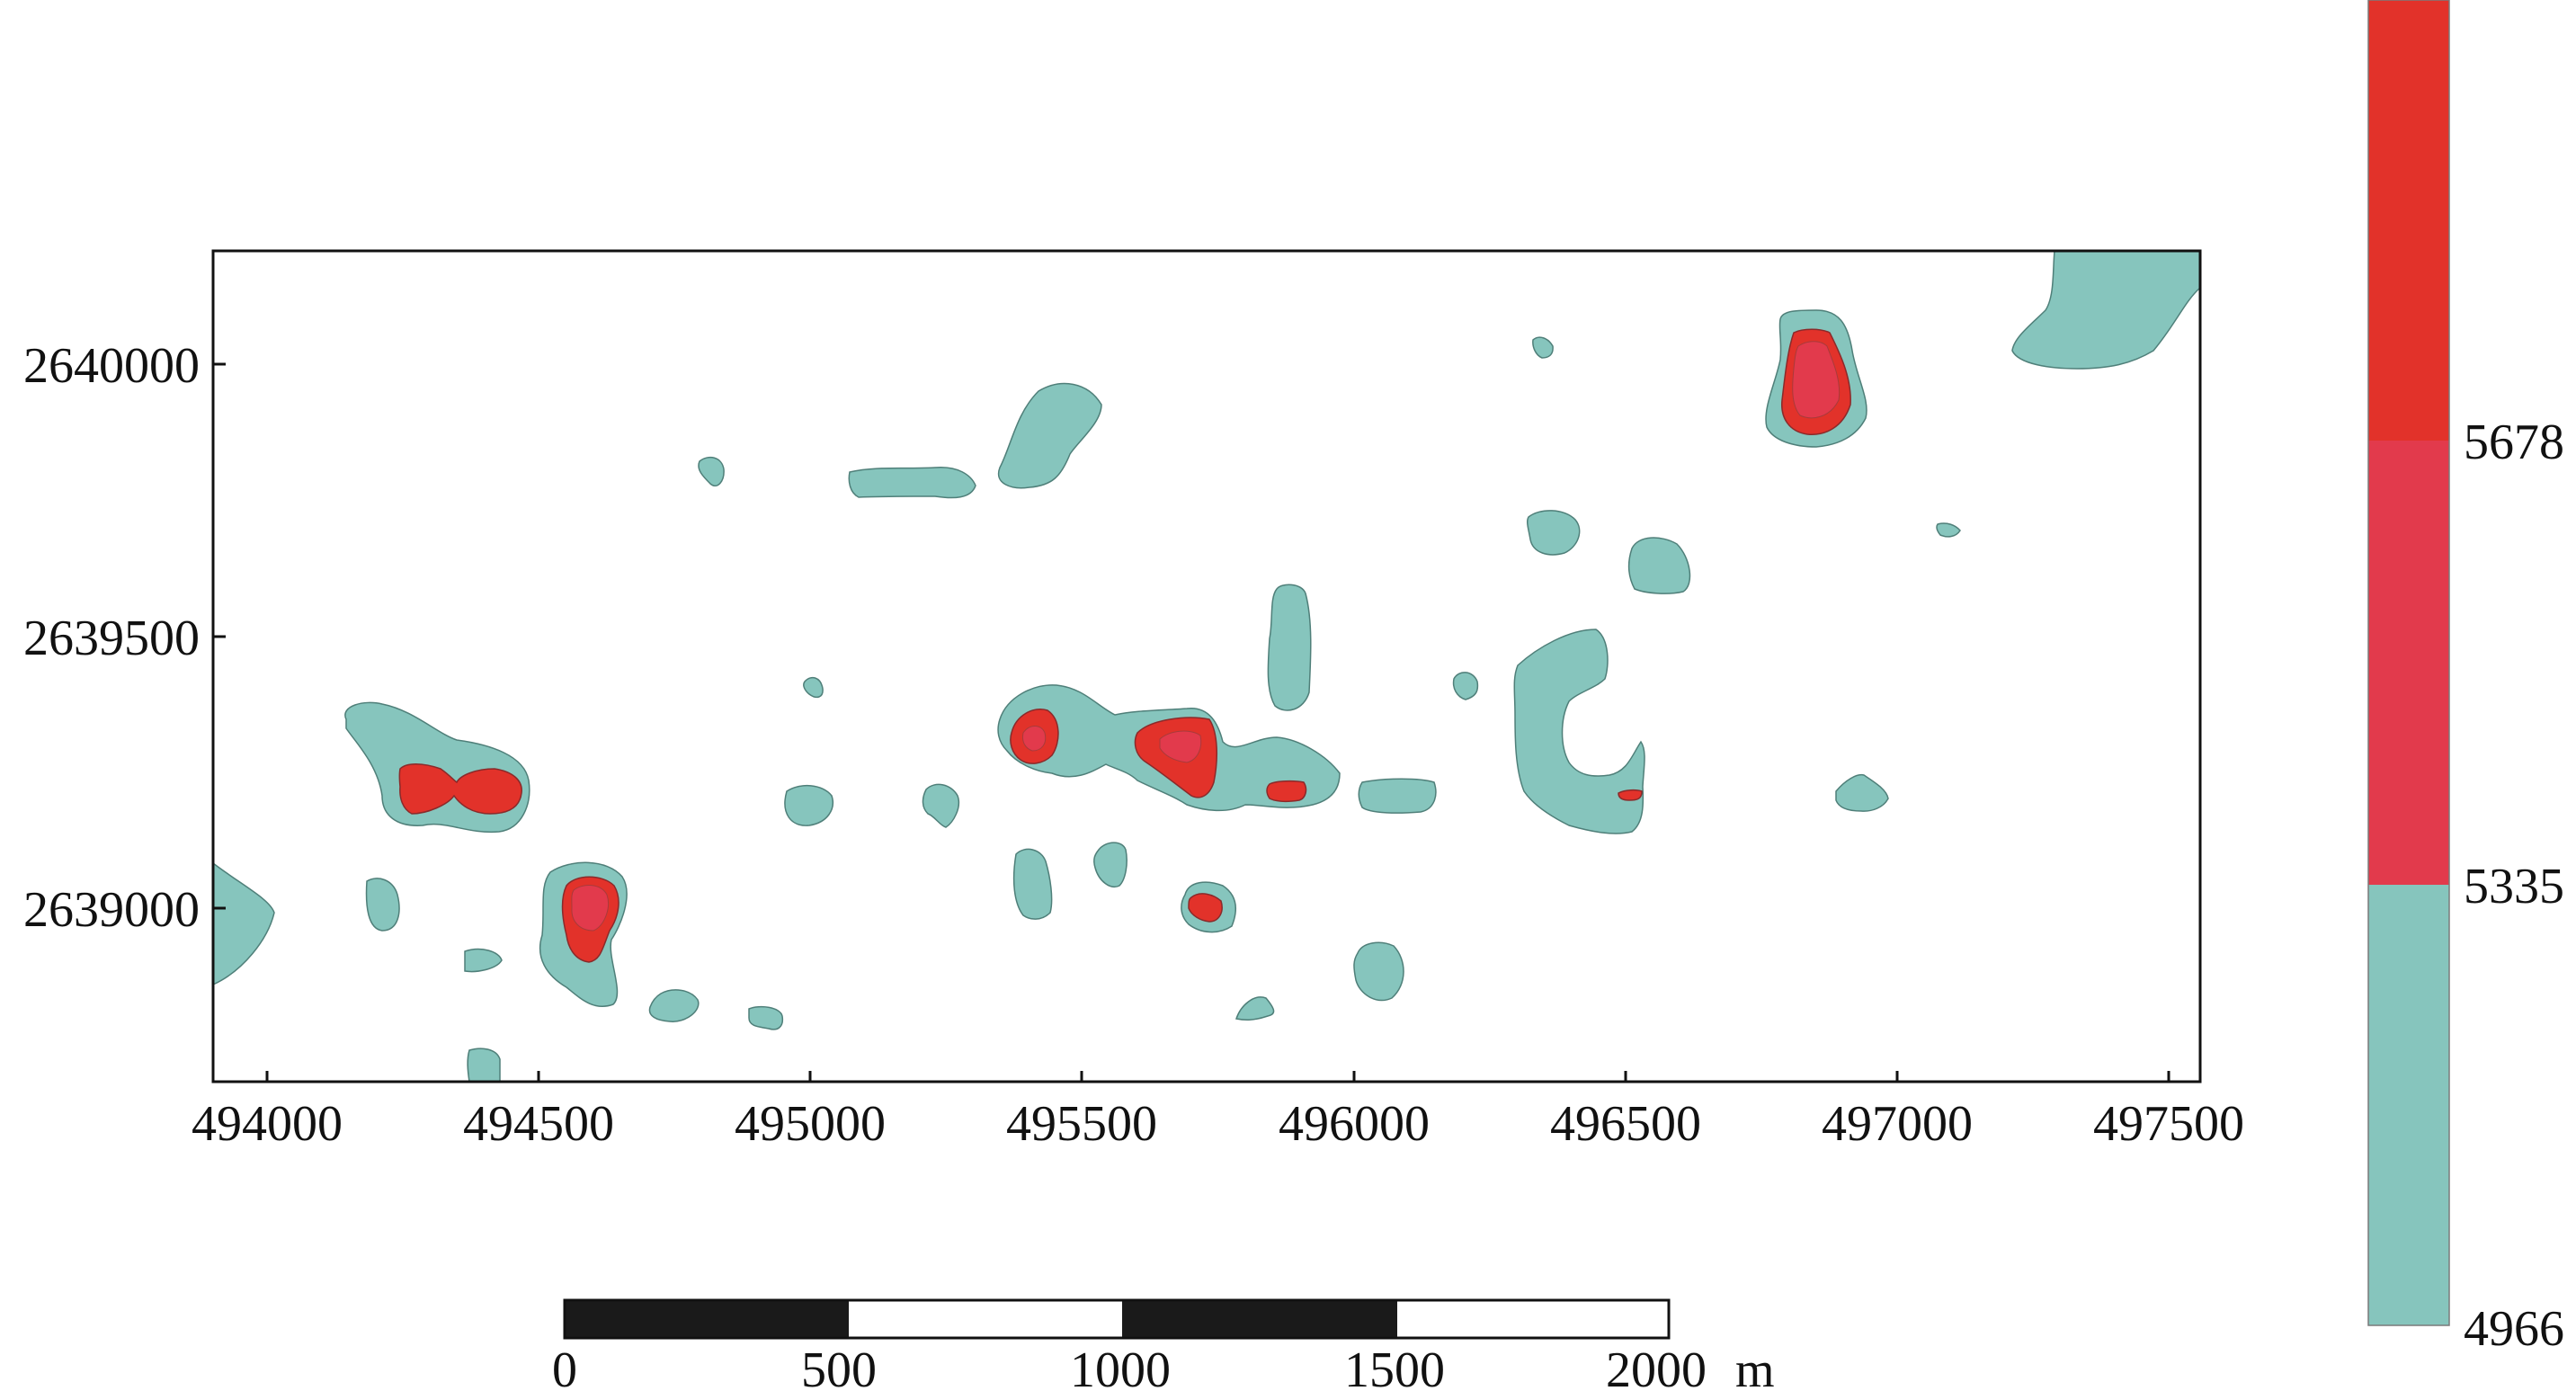 The image size is (2576, 1391). What do you see at coordinates (1218, 1077) in the screenshot?
I see `x-axis-ticks` at bounding box center [1218, 1077].